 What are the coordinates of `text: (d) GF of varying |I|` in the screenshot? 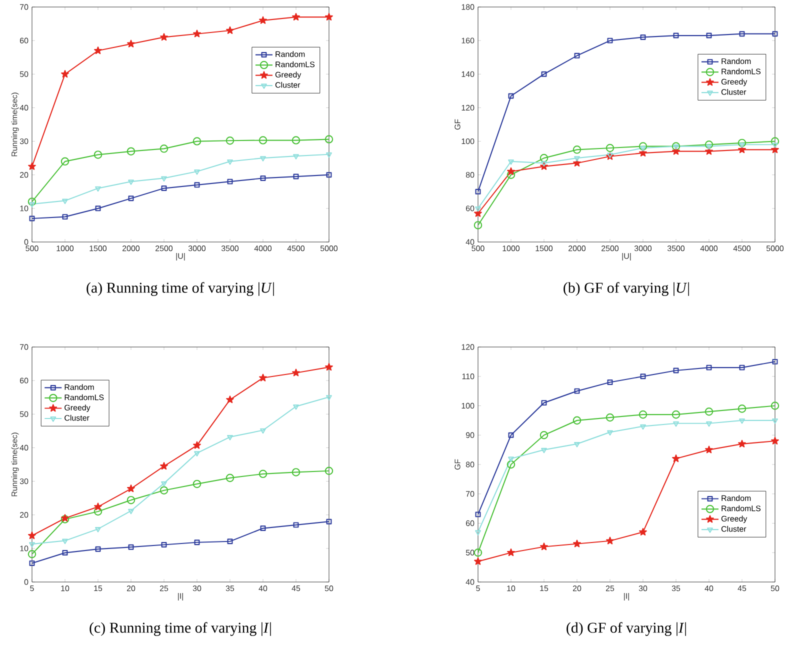 It's located at (626, 629).